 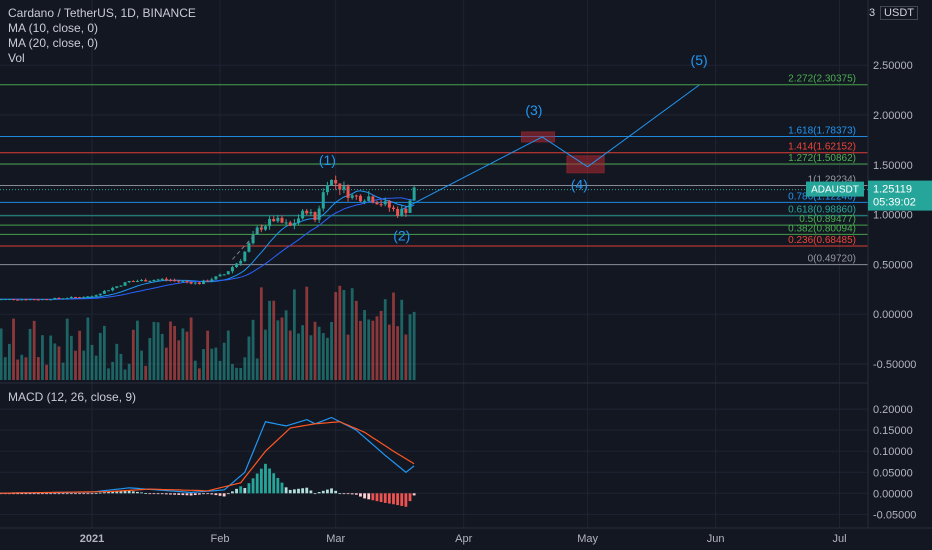 I want to click on volume-label: Vol, so click(x=16, y=58).